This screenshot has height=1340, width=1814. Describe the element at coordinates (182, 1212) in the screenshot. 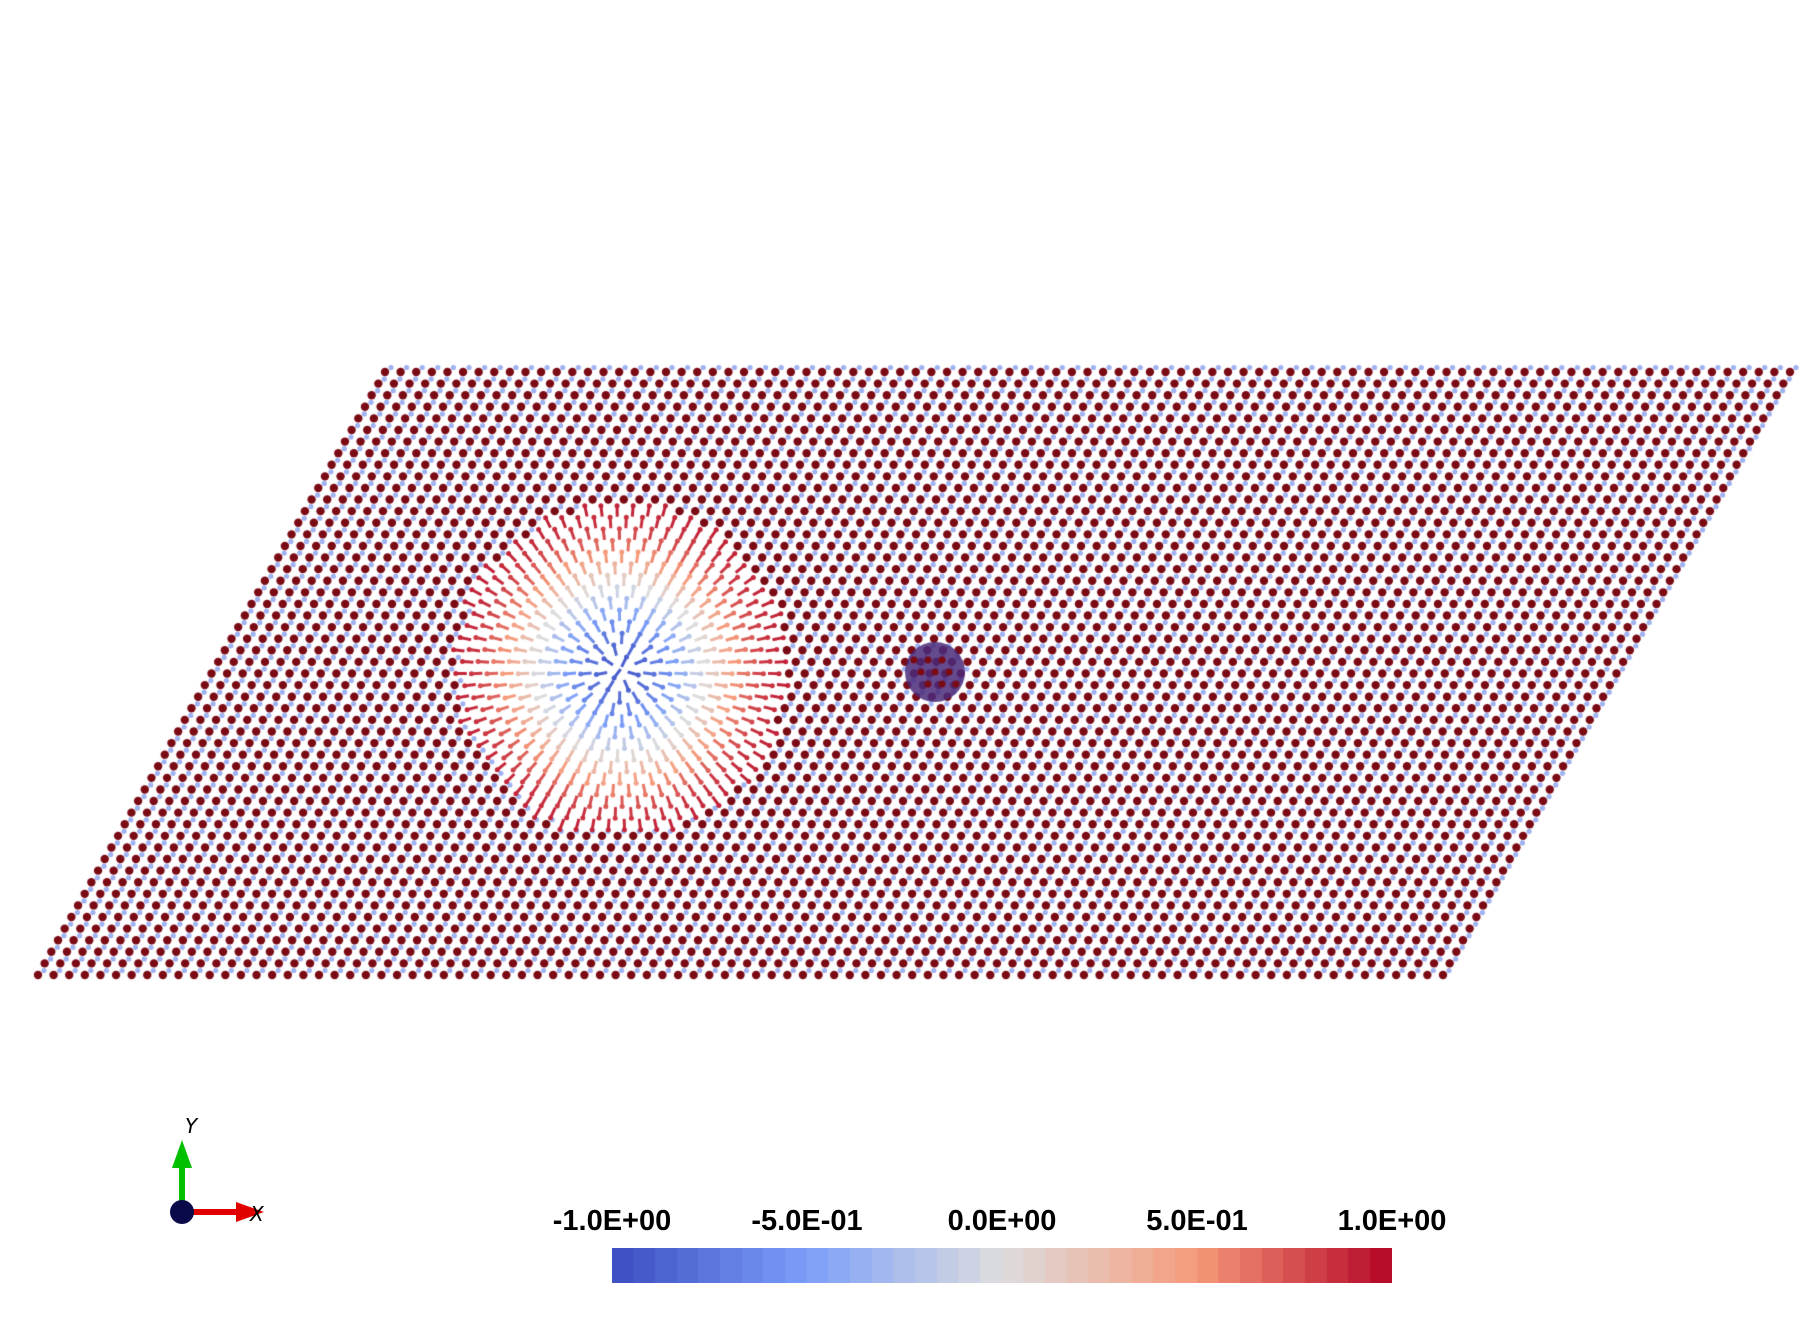

I see `axes-origin-icon` at that location.